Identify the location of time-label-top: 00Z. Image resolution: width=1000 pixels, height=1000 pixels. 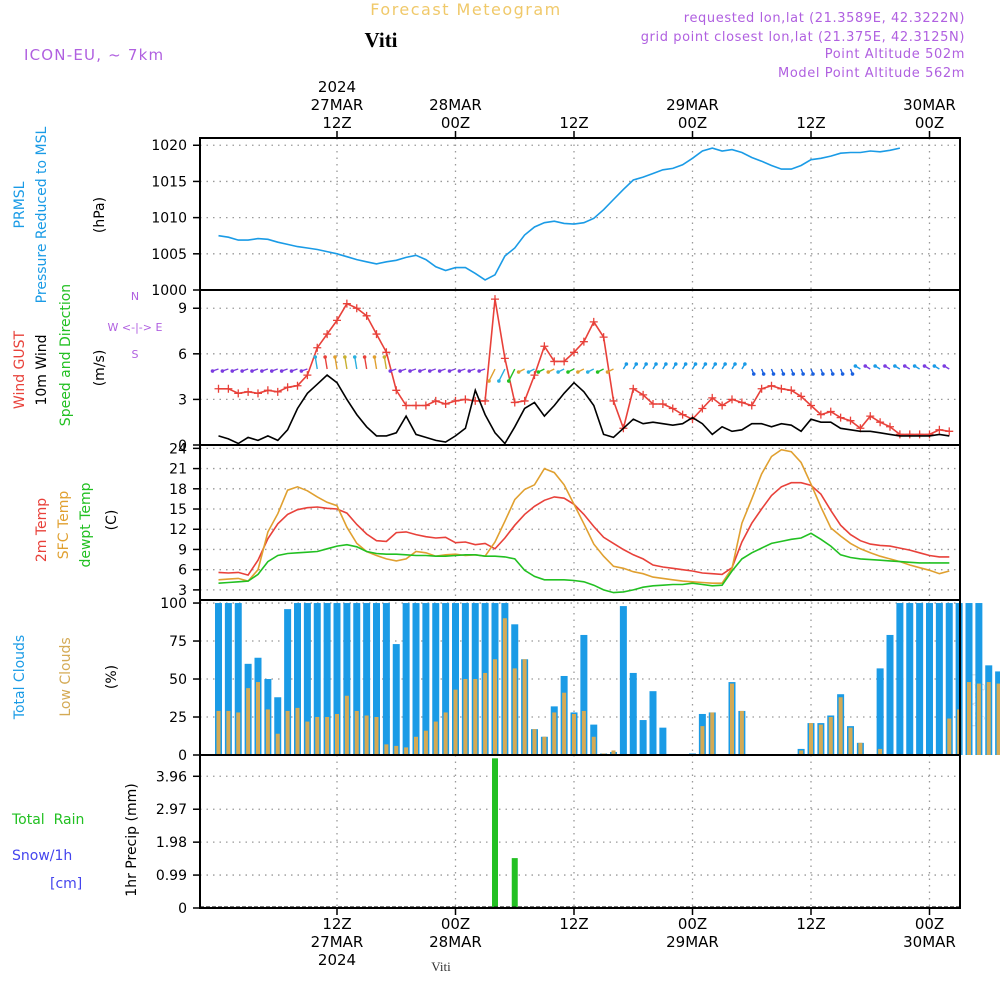
(455, 123).